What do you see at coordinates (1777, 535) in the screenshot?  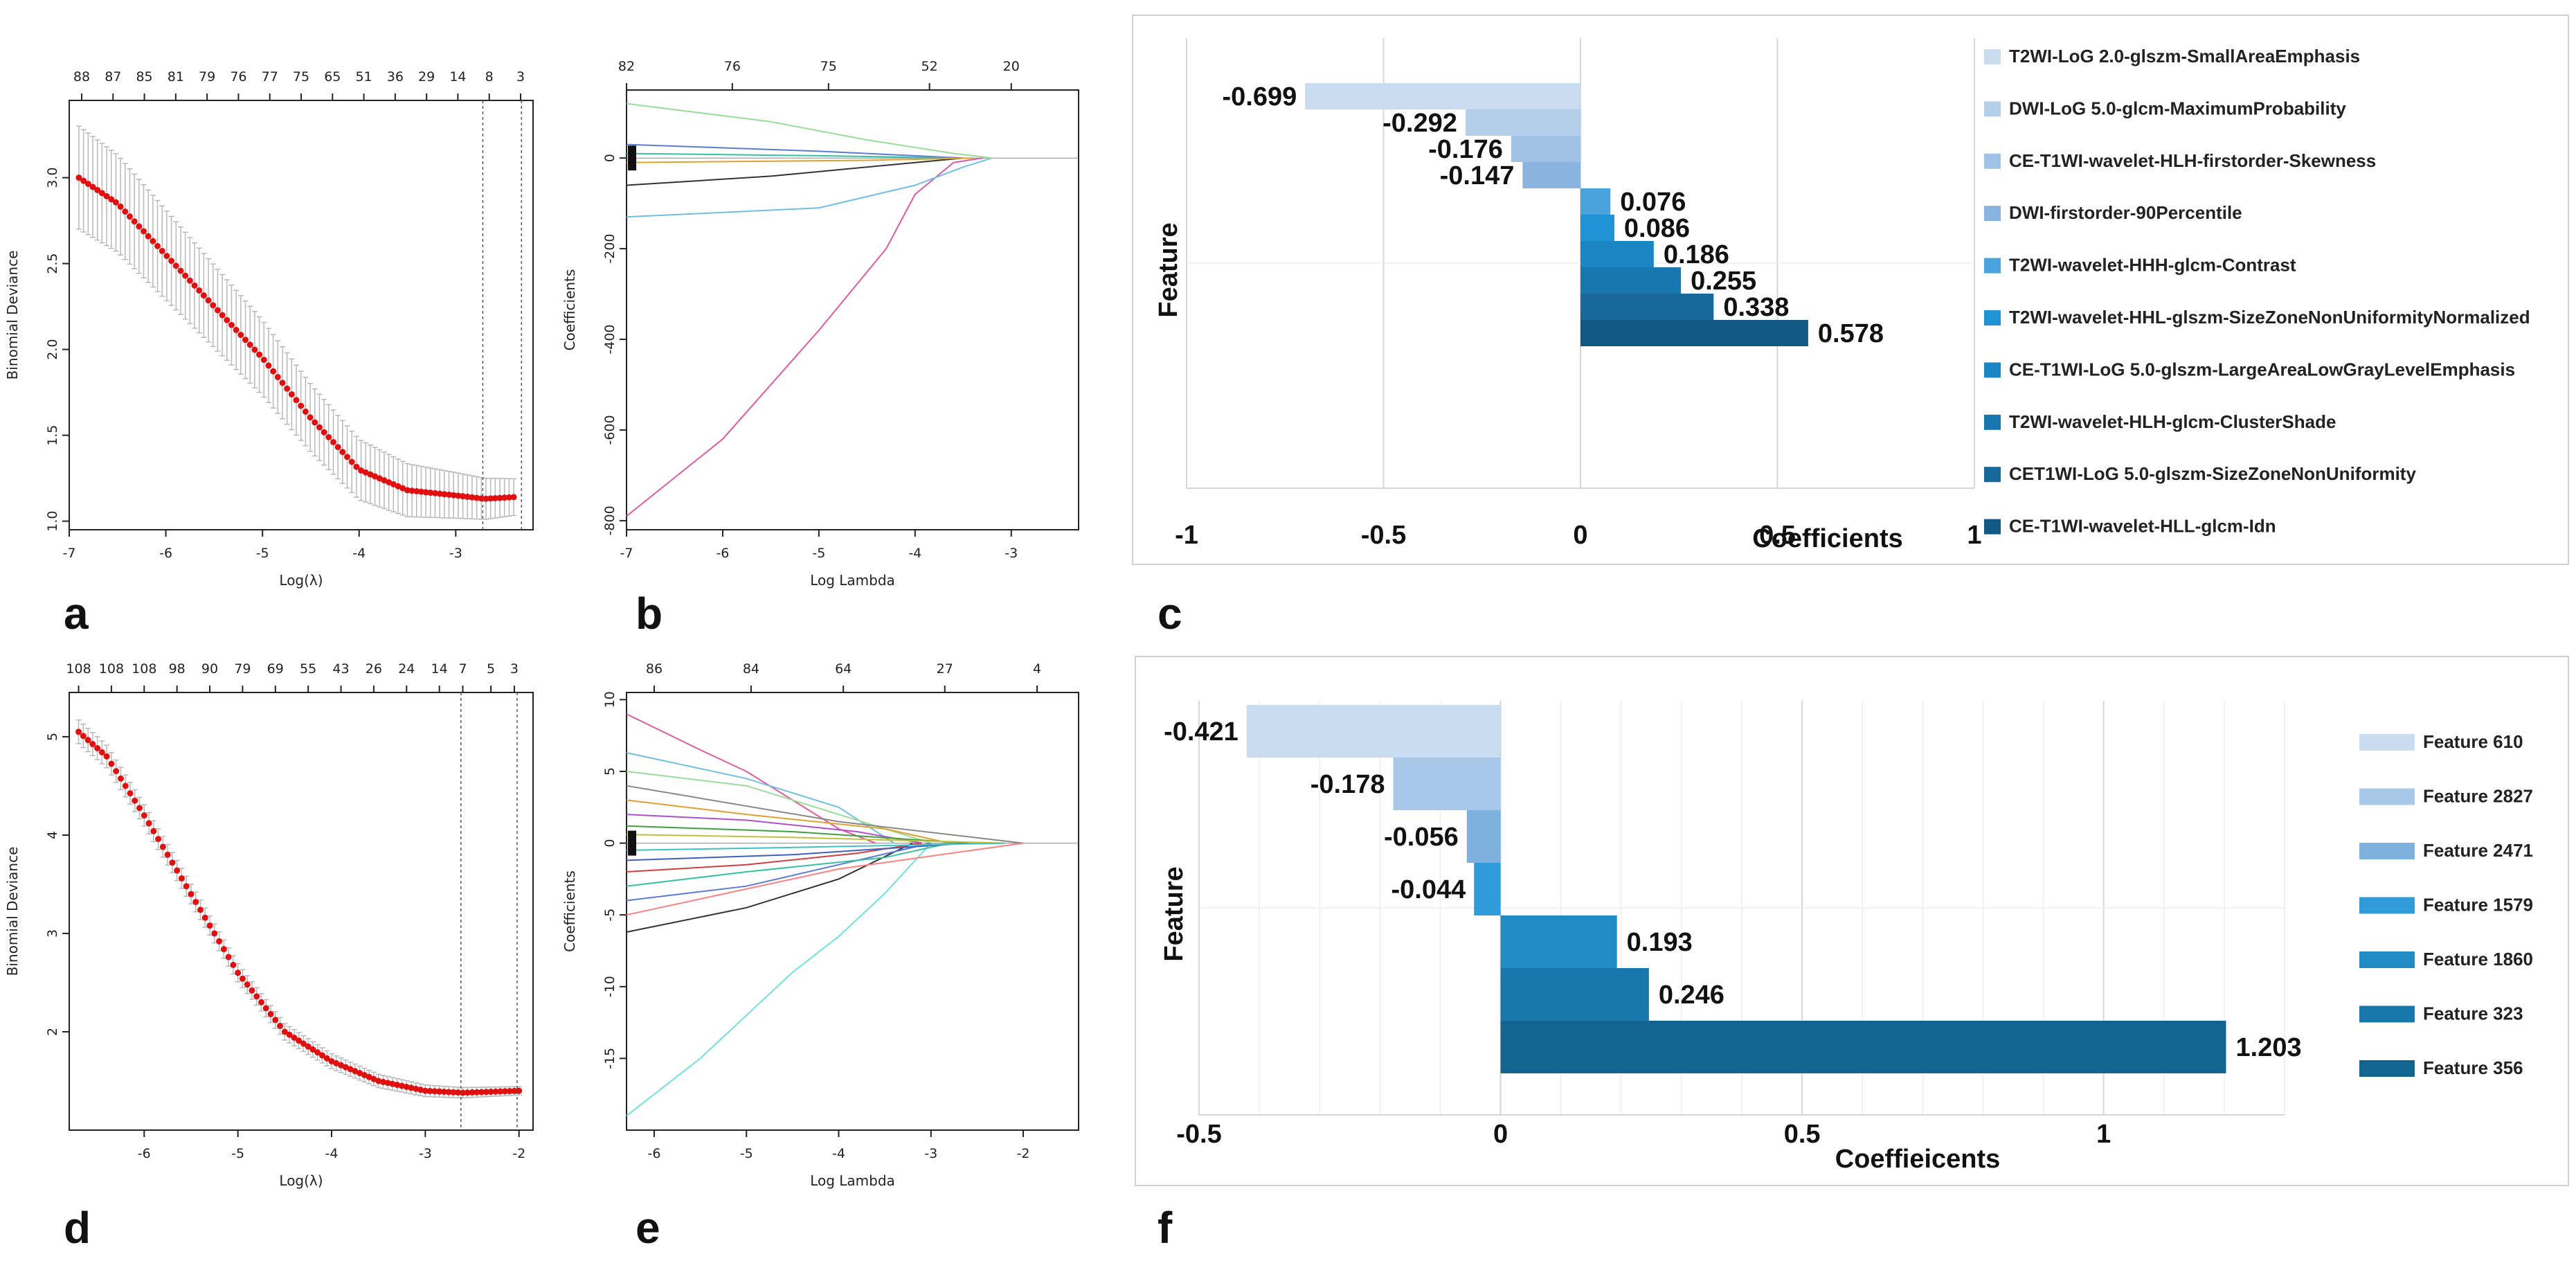 I see `x-tick-label: 0.5` at bounding box center [1777, 535].